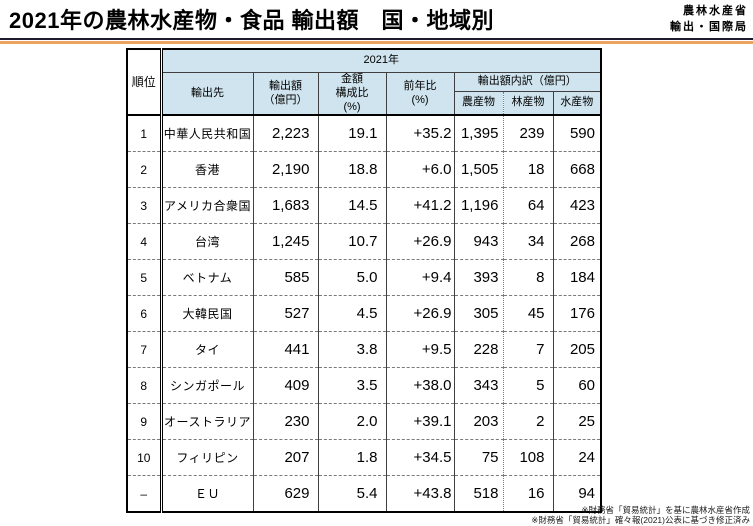  I want to click on destination-cell: 大韓民国, so click(206, 313).